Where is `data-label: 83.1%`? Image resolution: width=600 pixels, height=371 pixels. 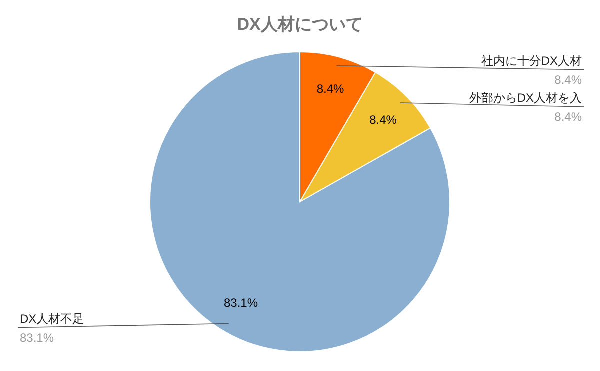 data-label: 83.1% is located at coordinates (241, 303).